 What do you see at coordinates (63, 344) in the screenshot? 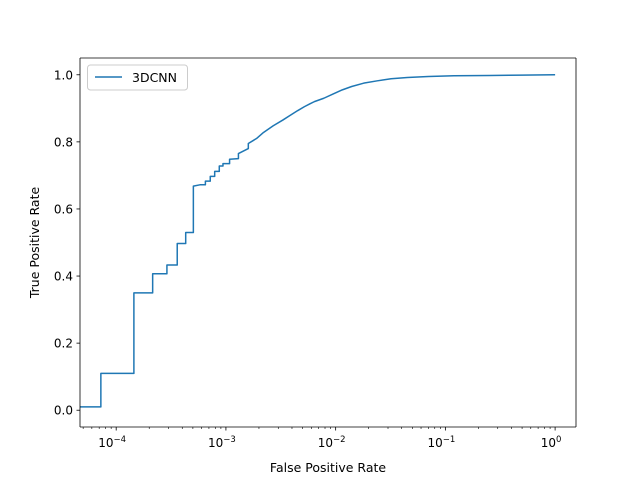
I see `y-tick-label: 0.2` at bounding box center [63, 344].